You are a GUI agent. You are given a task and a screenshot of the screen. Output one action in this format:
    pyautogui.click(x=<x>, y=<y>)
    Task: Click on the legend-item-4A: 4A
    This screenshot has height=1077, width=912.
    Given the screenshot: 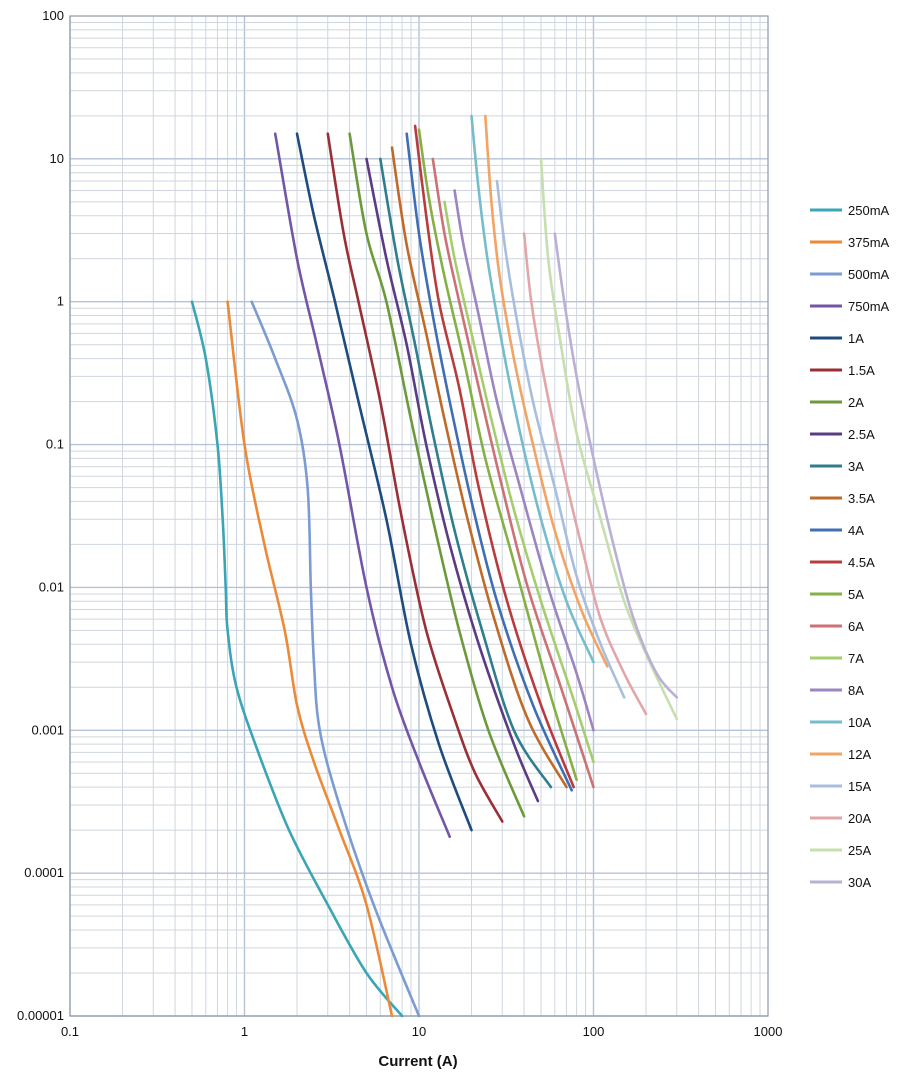 What is the action you would take?
    pyautogui.click(x=837, y=530)
    